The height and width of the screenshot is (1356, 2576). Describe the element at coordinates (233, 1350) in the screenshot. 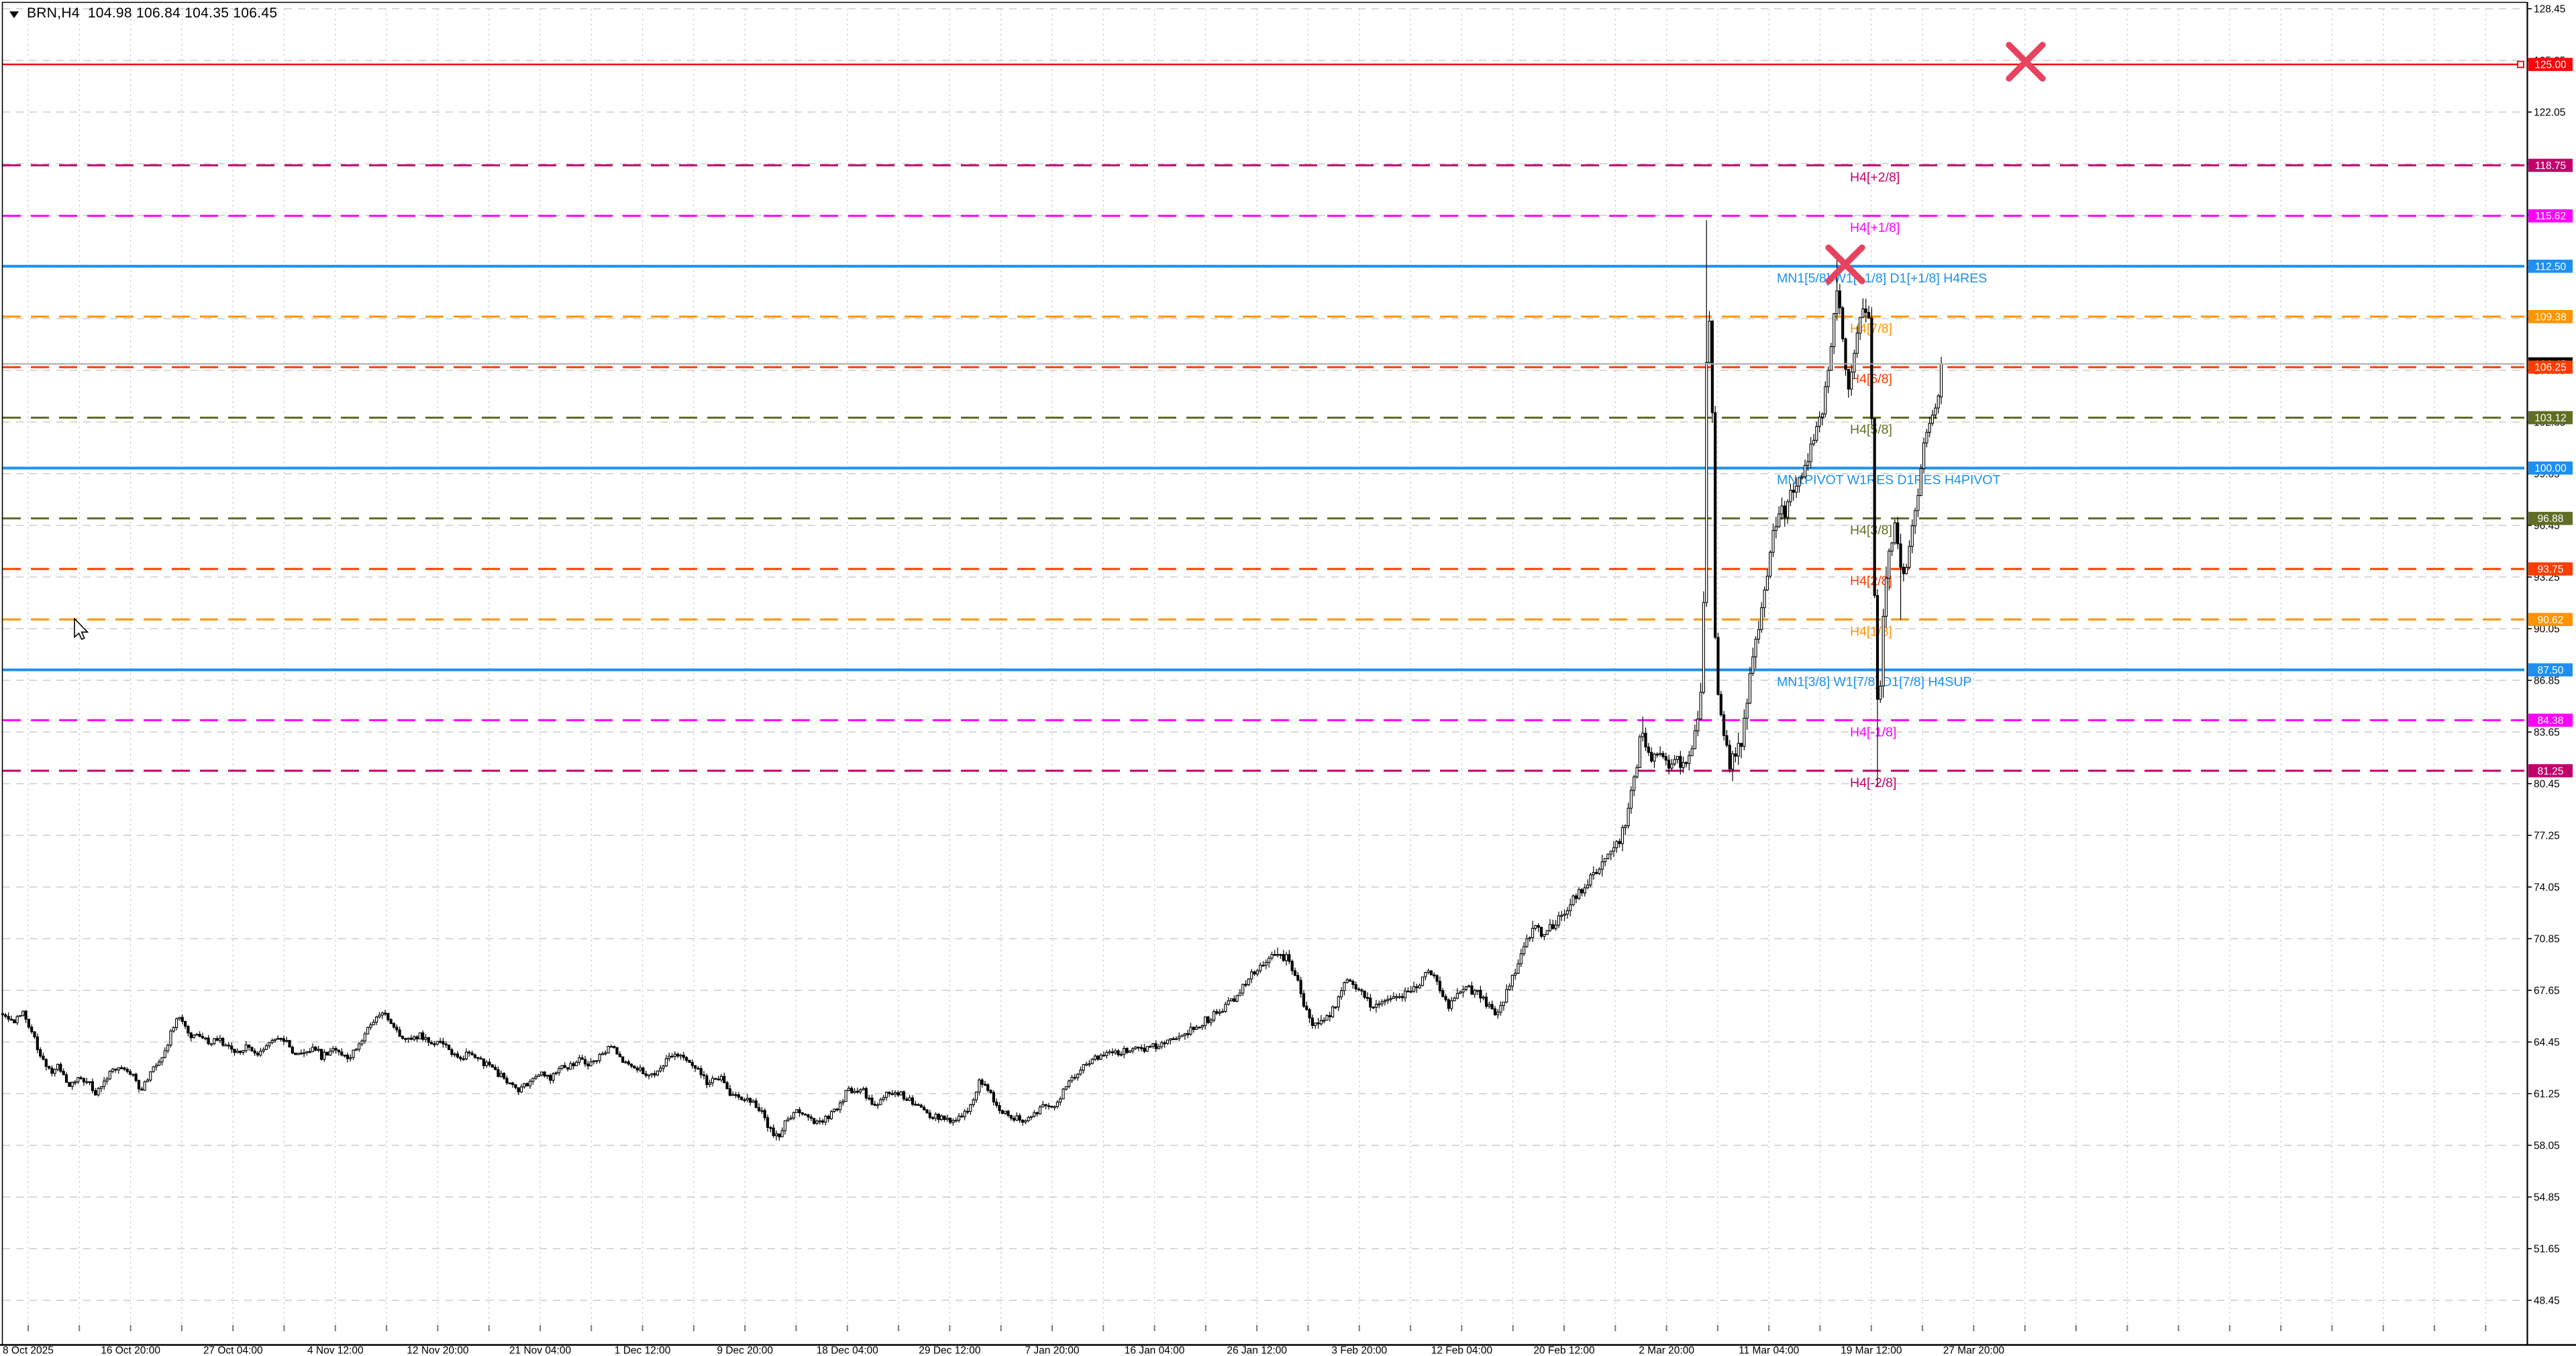

I see `date-label: 27 Oct 04:00` at that location.